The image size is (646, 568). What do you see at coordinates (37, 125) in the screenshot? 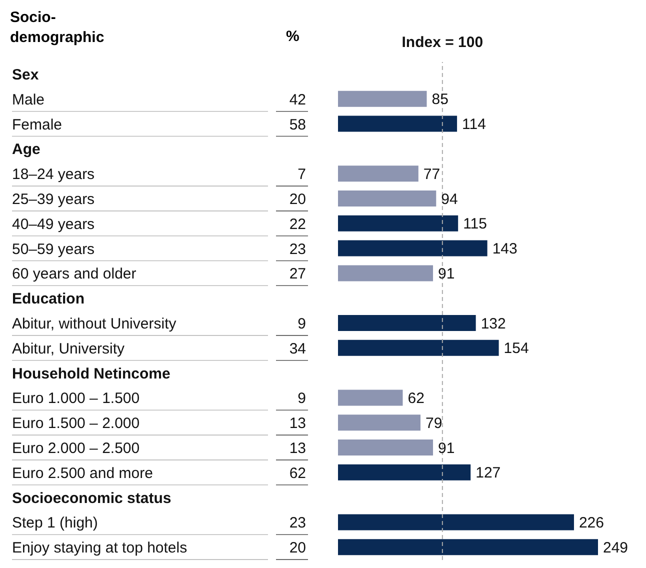
I see `y-tick-label: Female` at bounding box center [37, 125].